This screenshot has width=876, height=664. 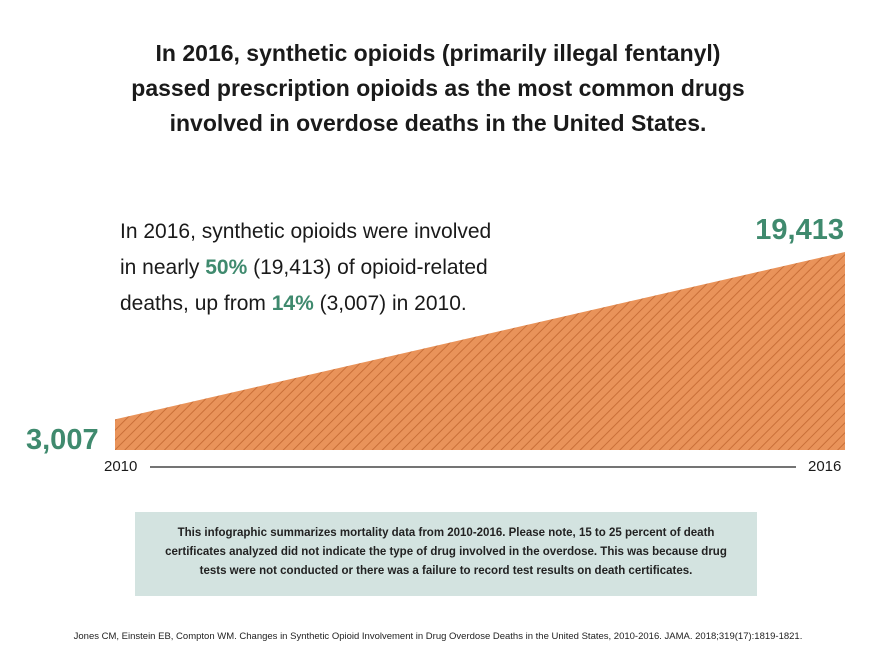 I want to click on summary-text-2c: (19,413) of opioid-related, so click(x=367, y=267).